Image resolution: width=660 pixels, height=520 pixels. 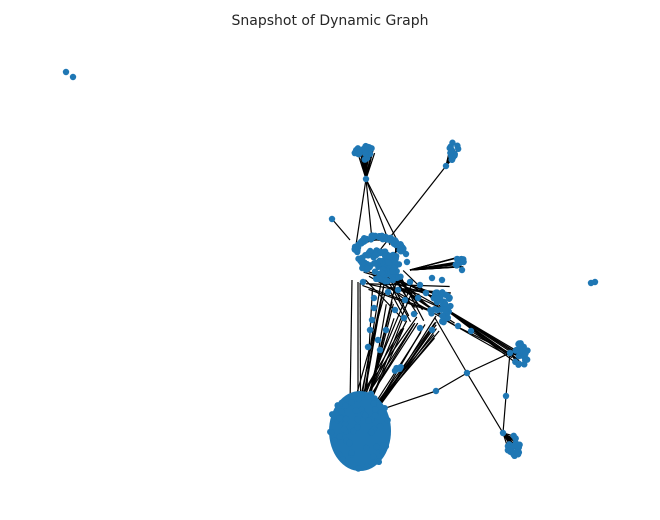 I want to click on edge-mid-right, so click(x=479, y=330).